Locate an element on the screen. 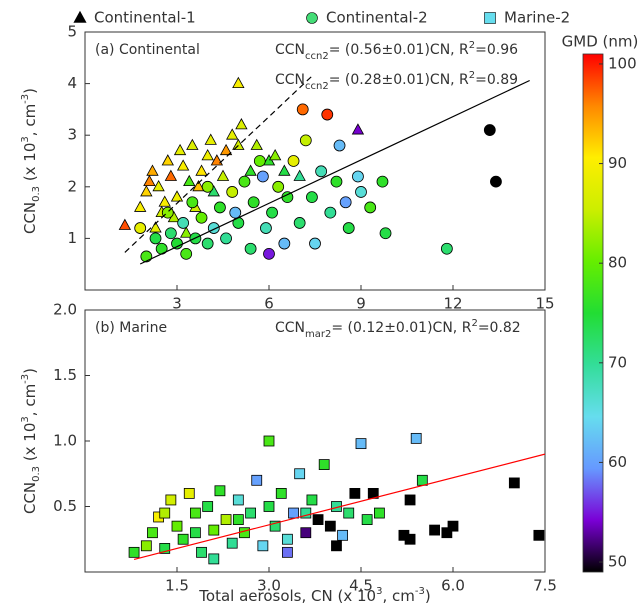 The width and height of the screenshot is (642, 606). x-tick-label: 7.5 is located at coordinates (545, 586).